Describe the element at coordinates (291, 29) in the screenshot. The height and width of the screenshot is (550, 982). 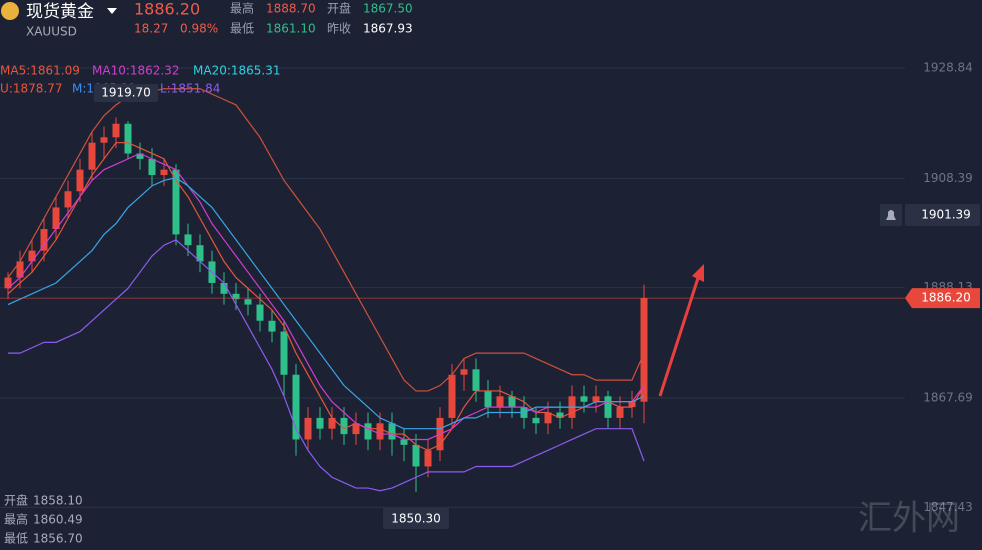
I see `stat-value: 1861.10` at that location.